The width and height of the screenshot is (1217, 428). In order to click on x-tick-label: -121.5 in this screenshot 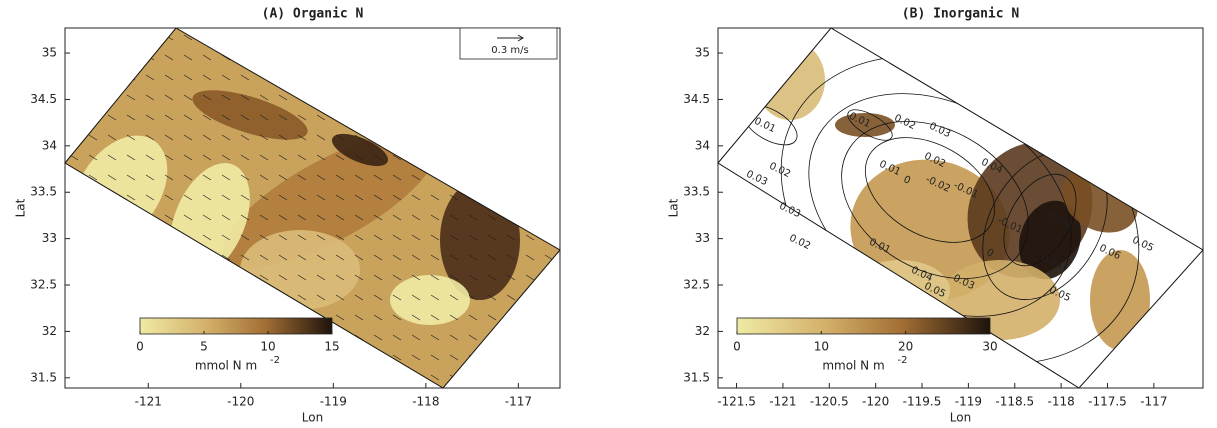, I will do `click(736, 402)`.